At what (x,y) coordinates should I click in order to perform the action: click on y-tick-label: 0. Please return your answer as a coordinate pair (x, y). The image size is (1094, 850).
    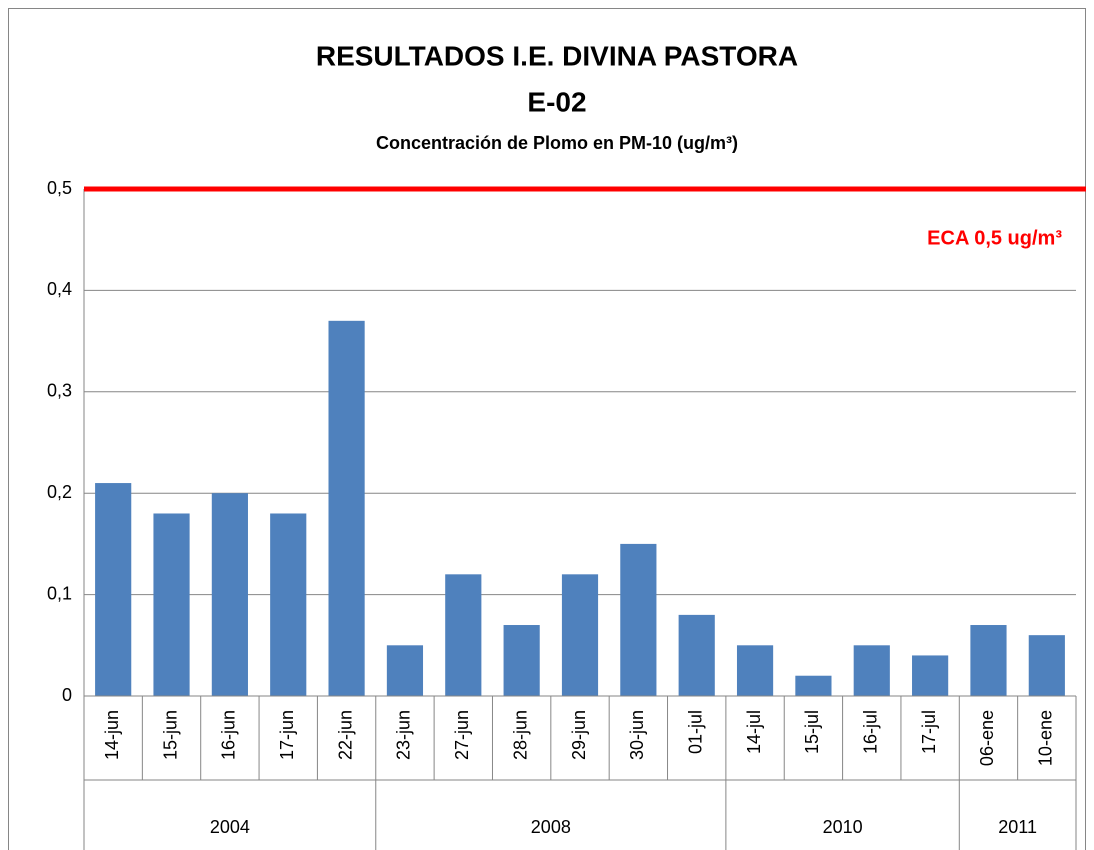
    Looking at the image, I should click on (67, 695).